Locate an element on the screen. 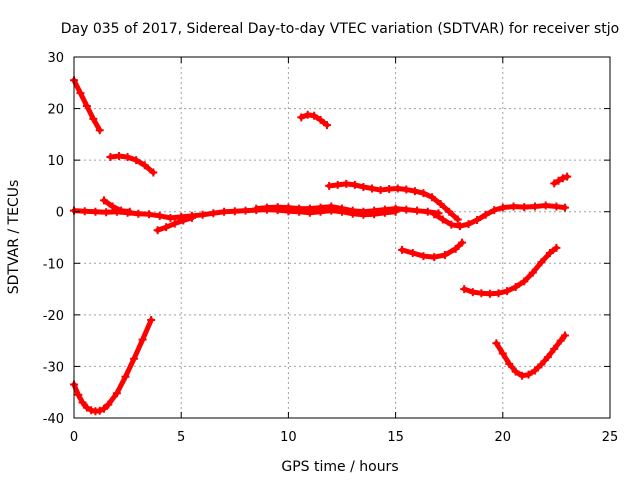  series-arc-b is located at coordinates (132, 164).